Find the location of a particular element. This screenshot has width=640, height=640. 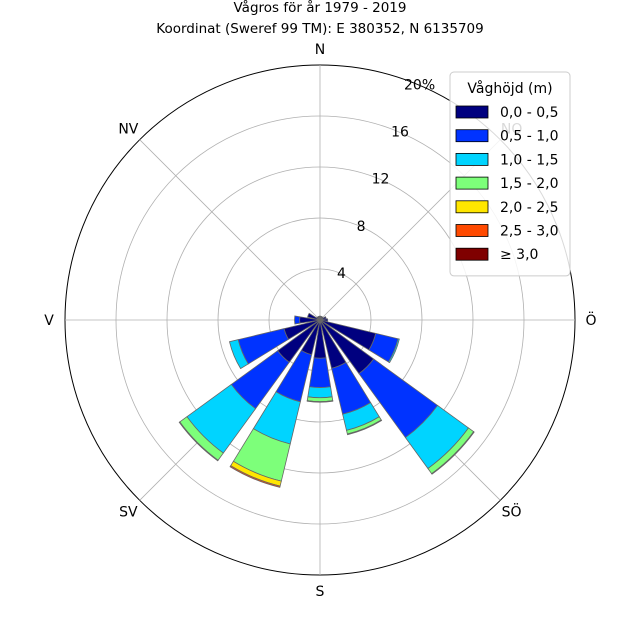

legend-label: 2,0 - 2,5 is located at coordinates (529, 208).